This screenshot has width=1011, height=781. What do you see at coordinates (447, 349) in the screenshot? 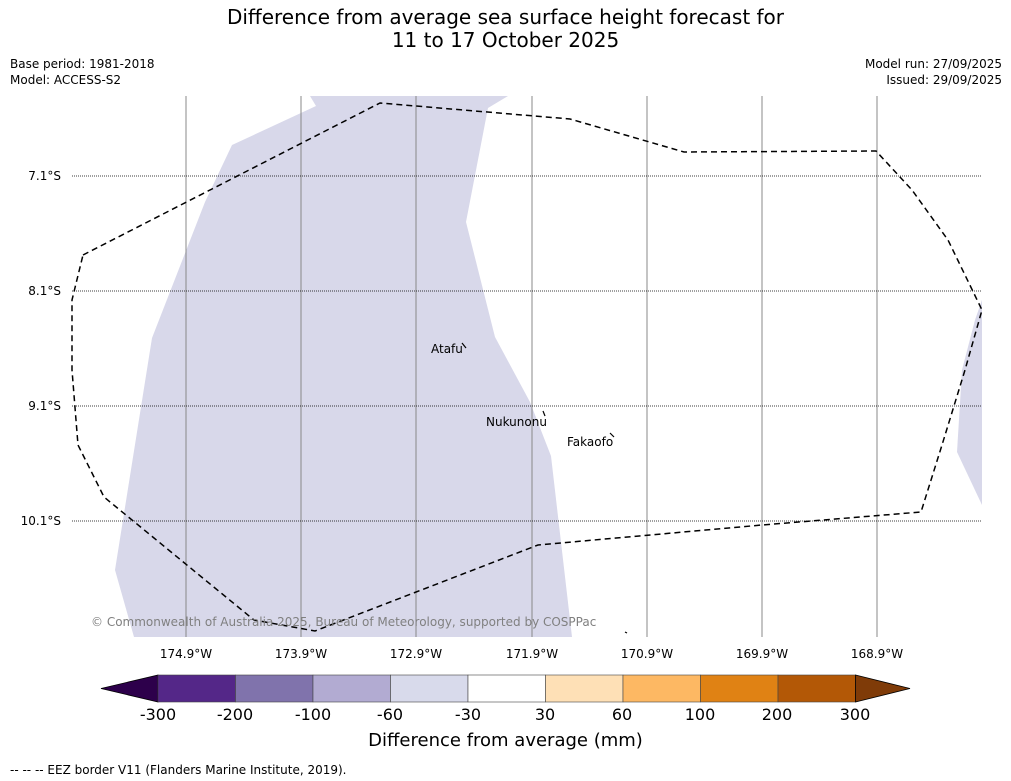
I see `place-label-atafu: Atafu` at bounding box center [447, 349].